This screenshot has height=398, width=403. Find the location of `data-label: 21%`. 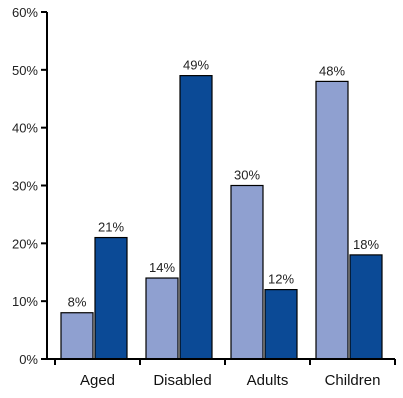

data-label: 21% is located at coordinates (111, 227).